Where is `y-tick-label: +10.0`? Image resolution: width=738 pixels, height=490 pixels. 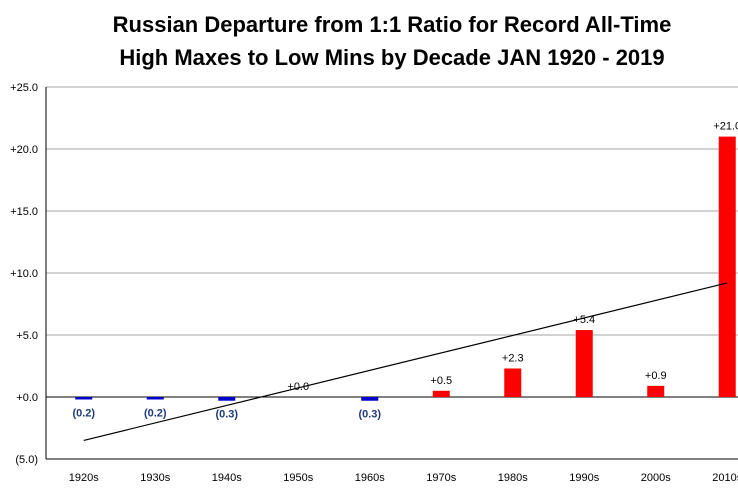
y-tick-label: +10.0 is located at coordinates (24, 274).